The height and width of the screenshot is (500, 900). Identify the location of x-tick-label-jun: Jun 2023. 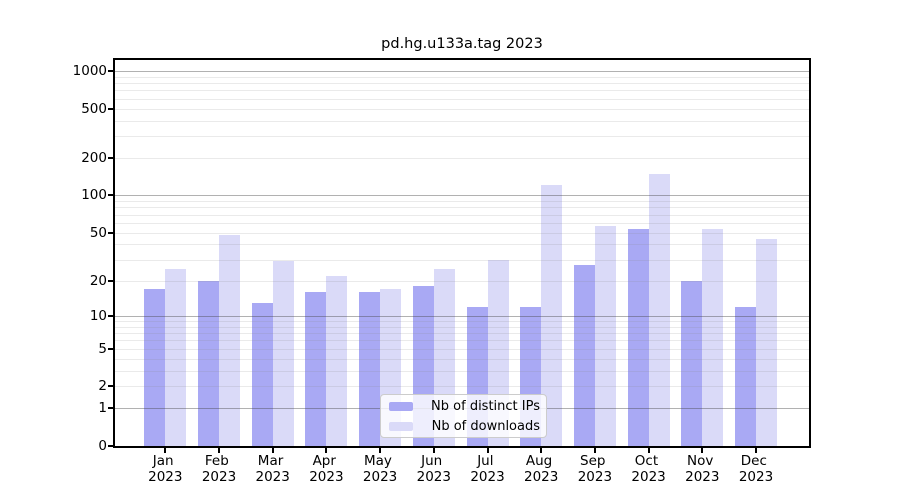
(433, 469).